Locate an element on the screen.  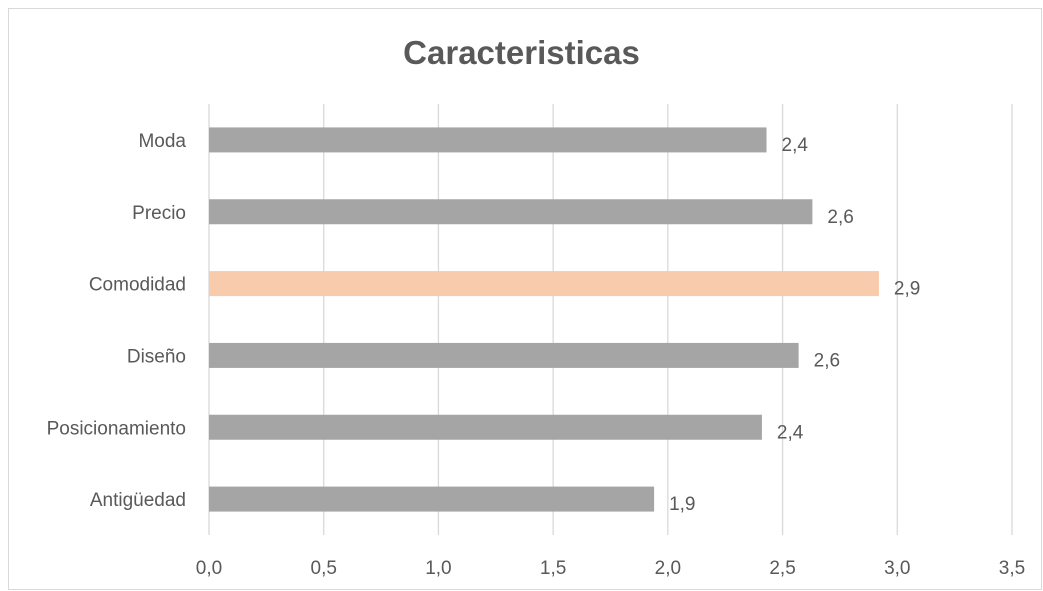
category-label: Precio is located at coordinates (159, 213).